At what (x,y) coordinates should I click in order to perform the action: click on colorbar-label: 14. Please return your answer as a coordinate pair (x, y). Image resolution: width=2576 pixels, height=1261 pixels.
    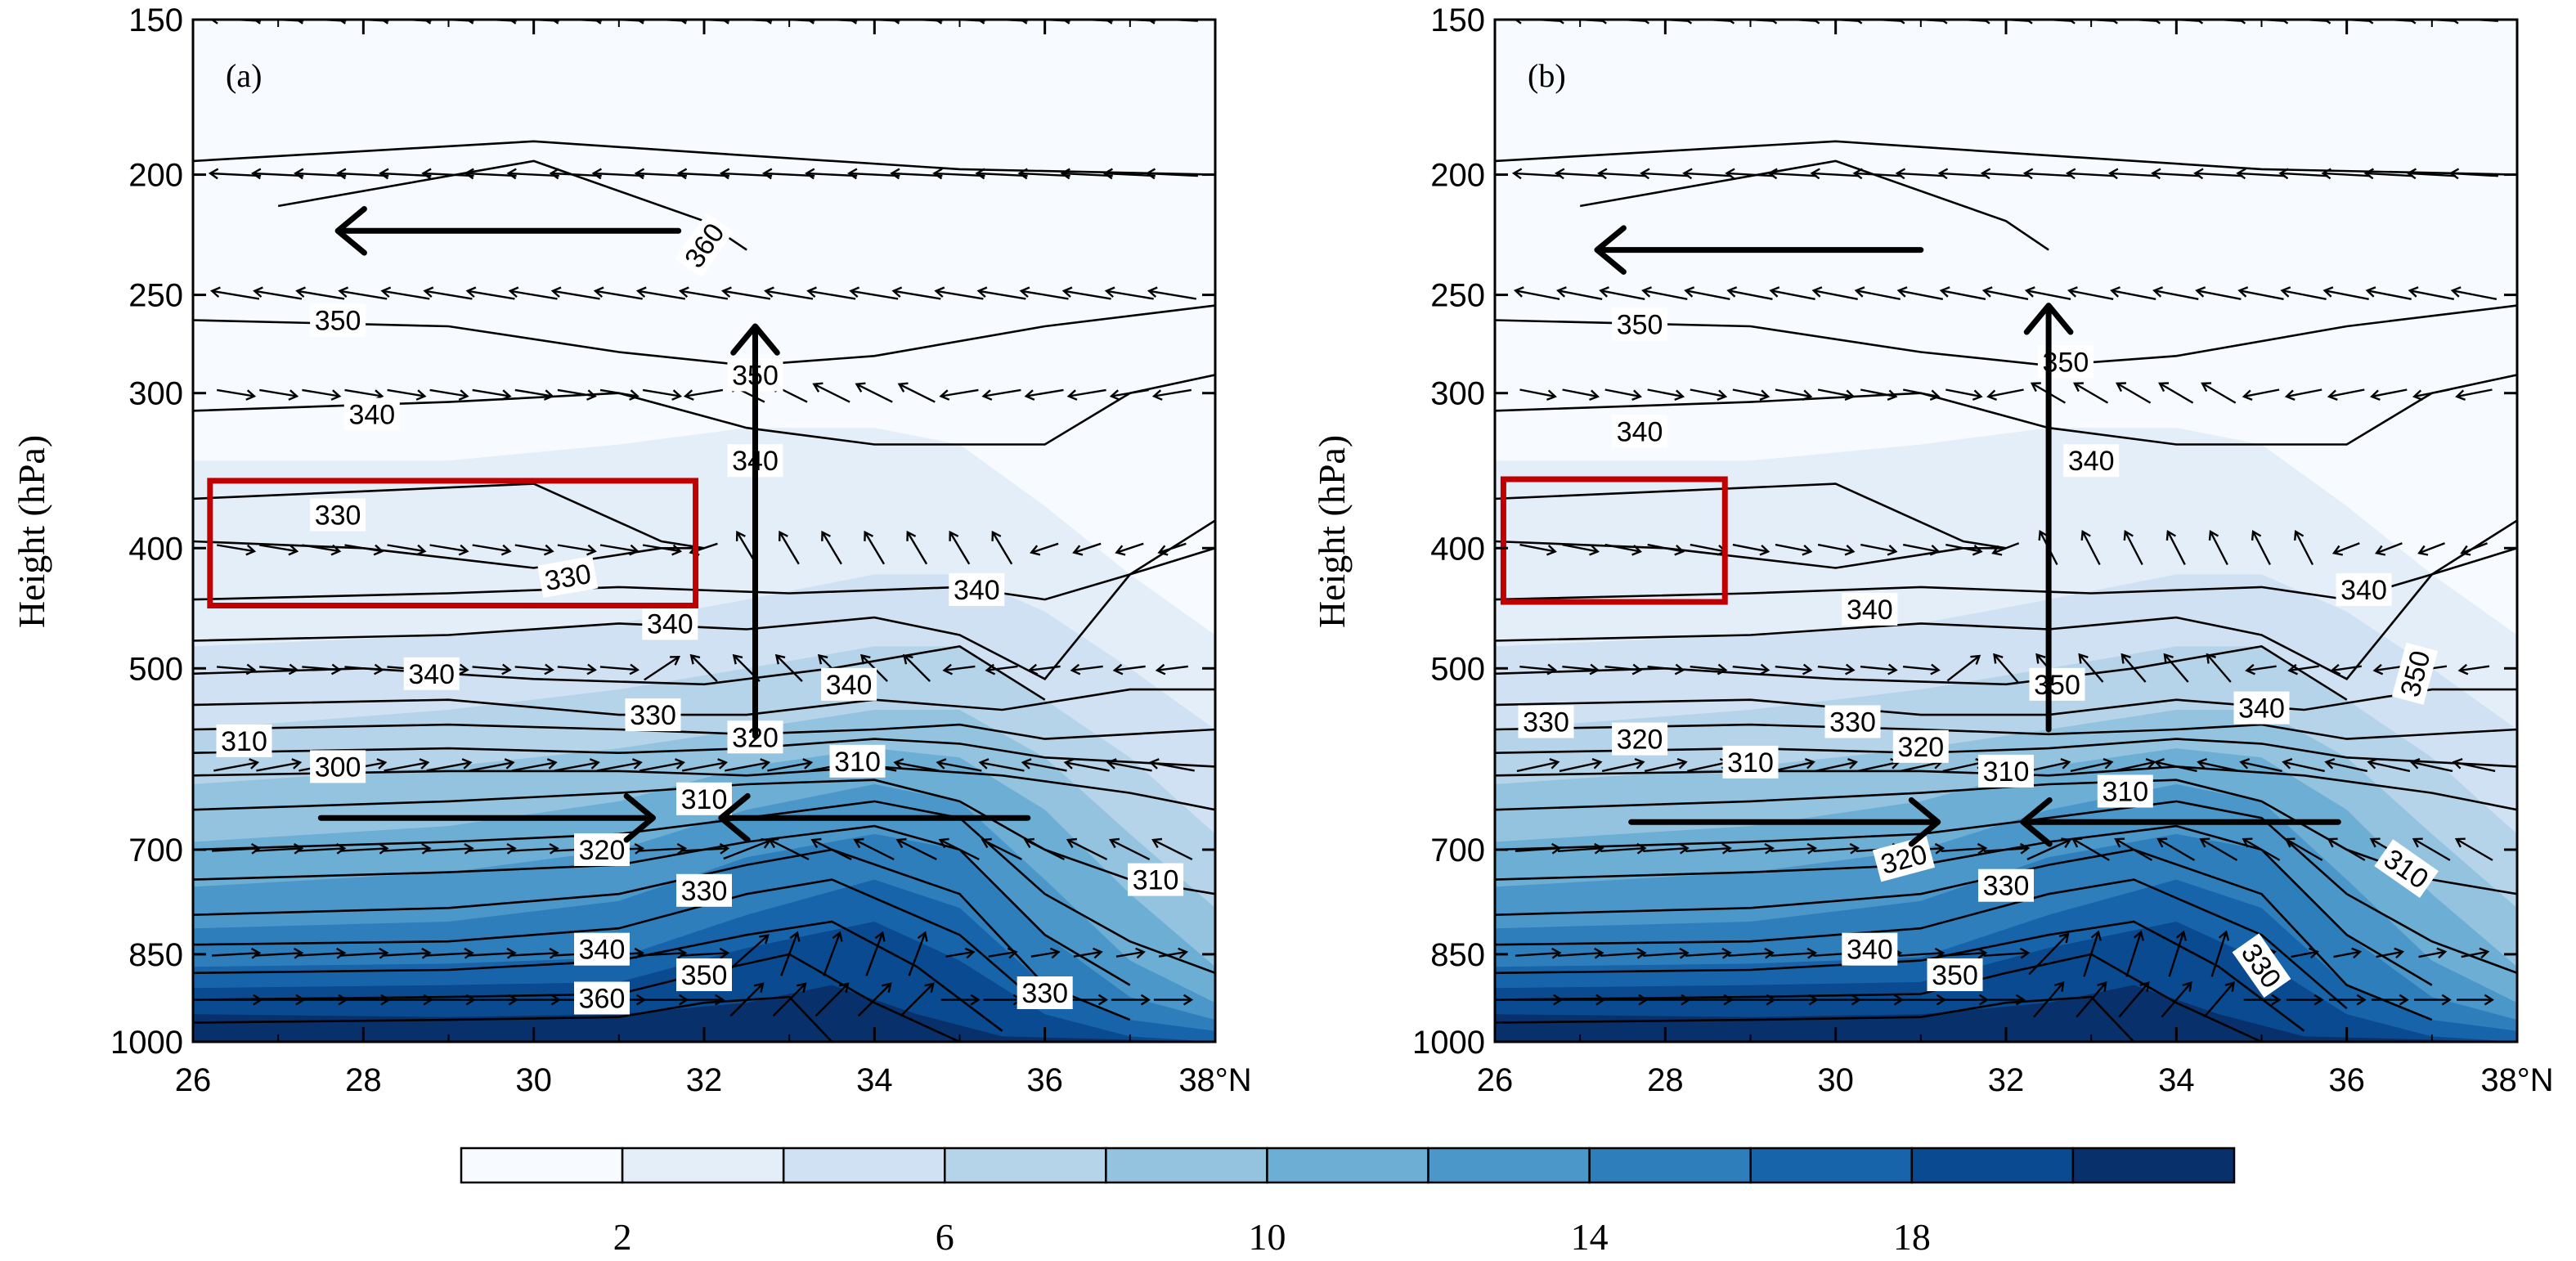
    Looking at the image, I should click on (1590, 1237).